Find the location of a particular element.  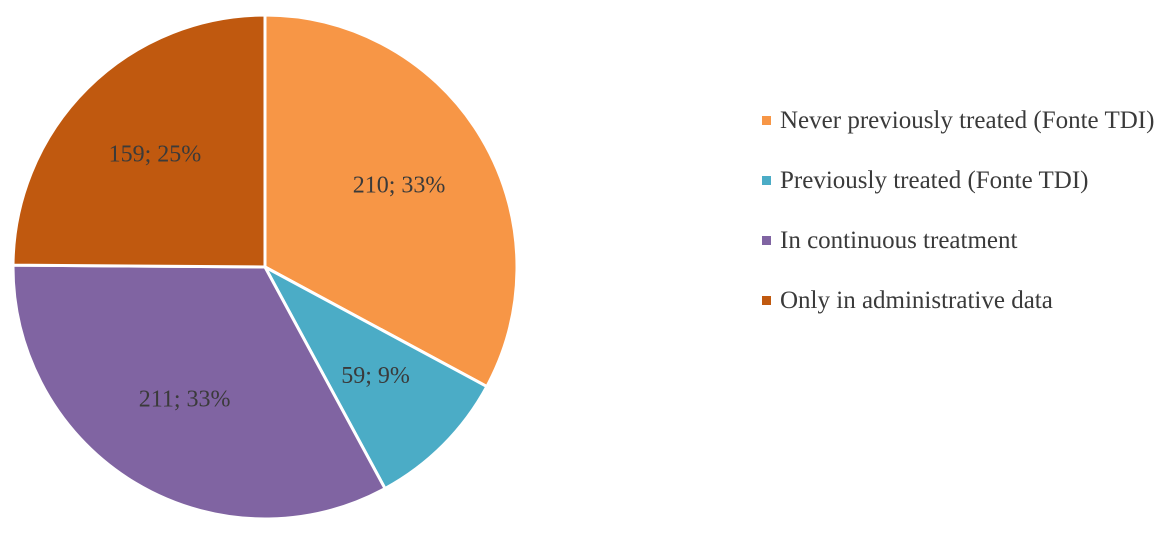

pie-data-label-1: 59; 9% is located at coordinates (375, 376).